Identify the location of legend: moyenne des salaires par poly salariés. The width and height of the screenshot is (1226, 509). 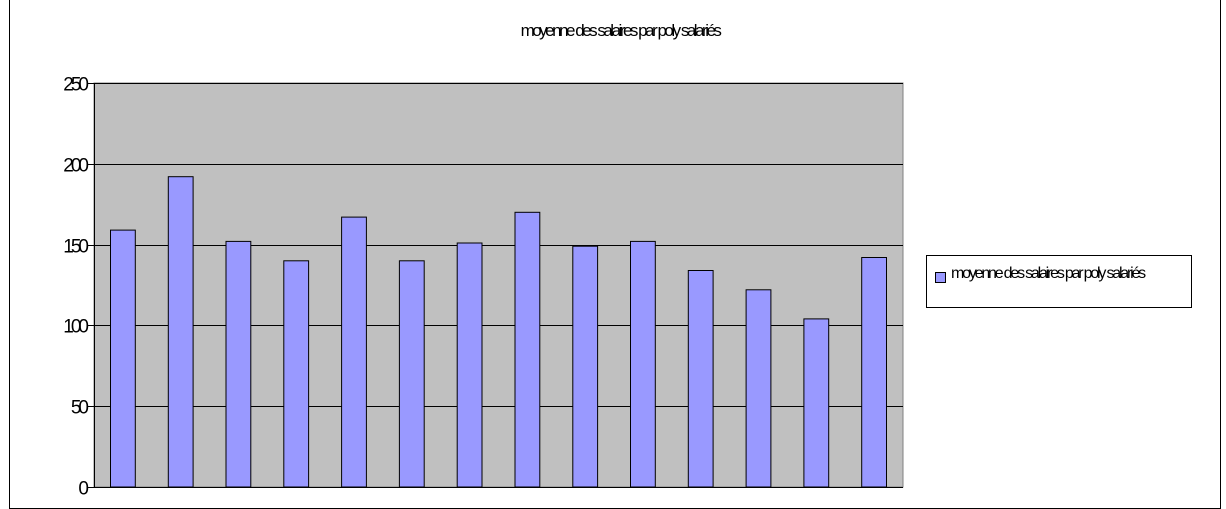
(1059, 281).